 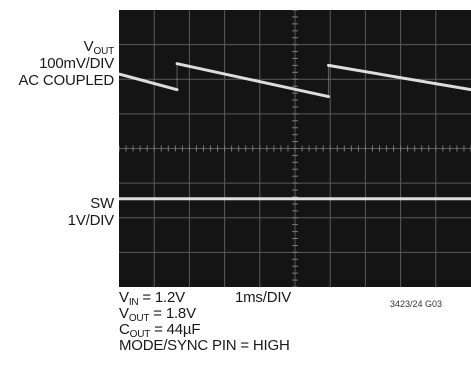 I want to click on figure-id: 3423/24 G03, so click(x=416, y=304).